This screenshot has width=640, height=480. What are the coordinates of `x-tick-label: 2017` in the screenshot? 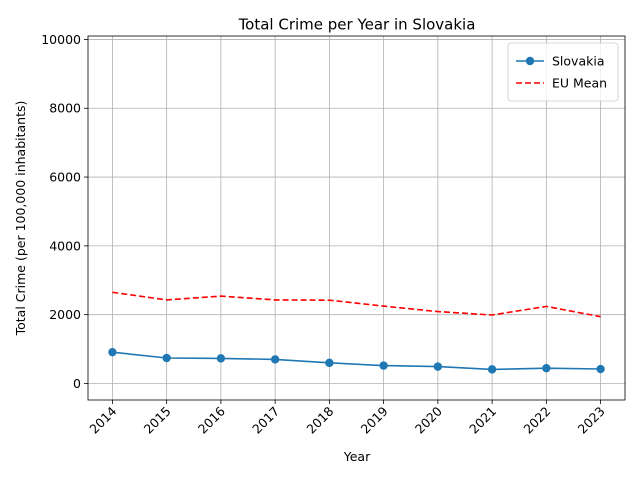 It's located at (265, 420).